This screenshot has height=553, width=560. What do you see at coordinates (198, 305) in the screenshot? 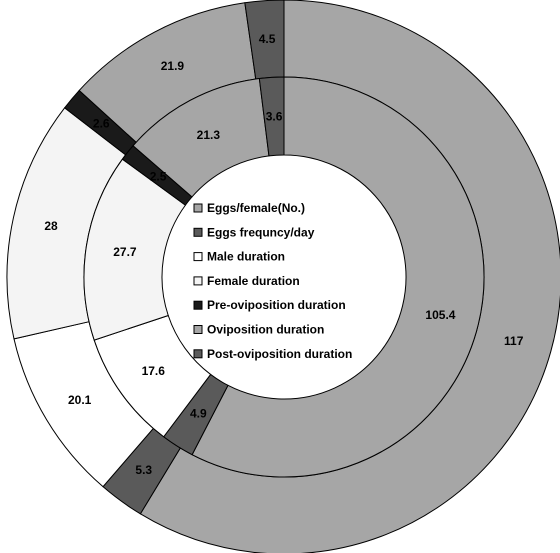
I see `legend-swatch-pre-oviposition-duration` at bounding box center [198, 305].